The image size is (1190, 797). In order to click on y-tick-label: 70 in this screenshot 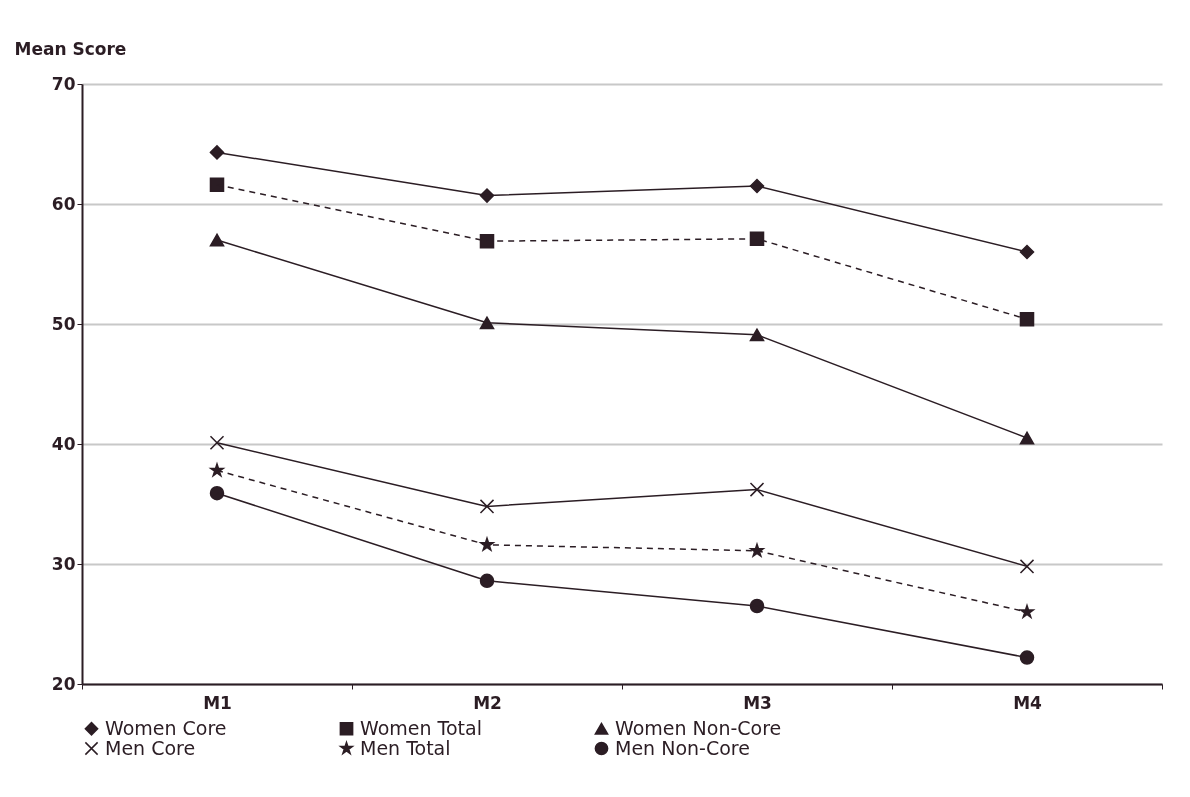, I will do `click(63, 83)`.